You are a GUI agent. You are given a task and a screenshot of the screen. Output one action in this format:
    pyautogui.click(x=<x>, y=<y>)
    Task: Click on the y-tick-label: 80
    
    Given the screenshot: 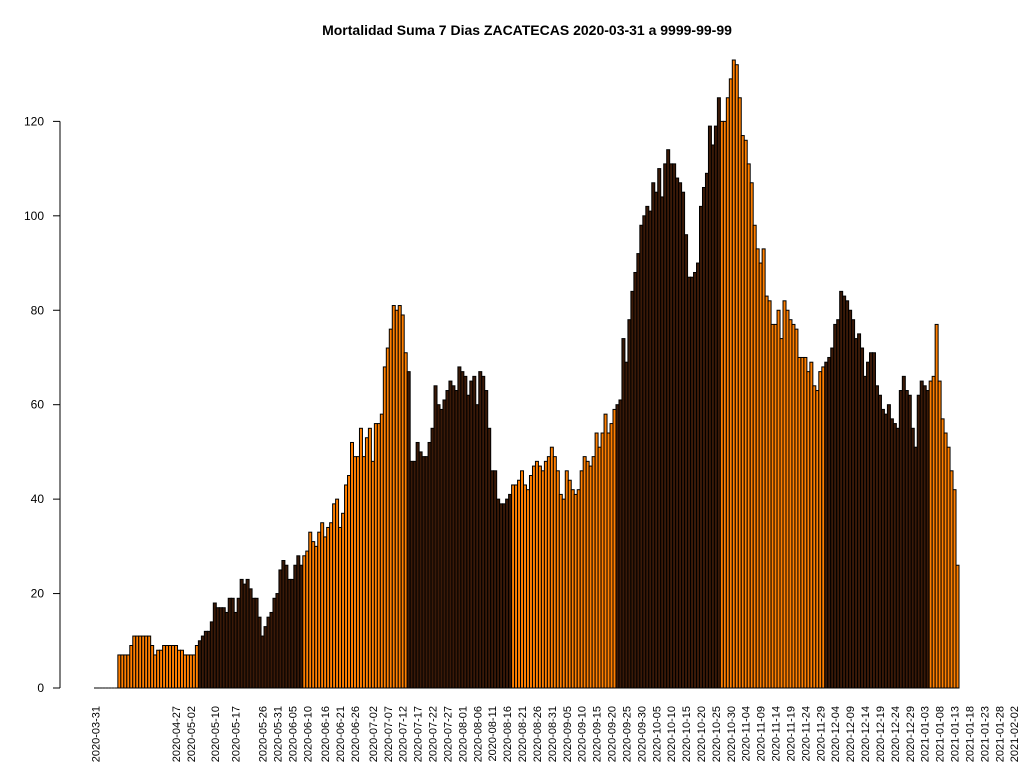 What is the action you would take?
    pyautogui.click(x=38, y=310)
    